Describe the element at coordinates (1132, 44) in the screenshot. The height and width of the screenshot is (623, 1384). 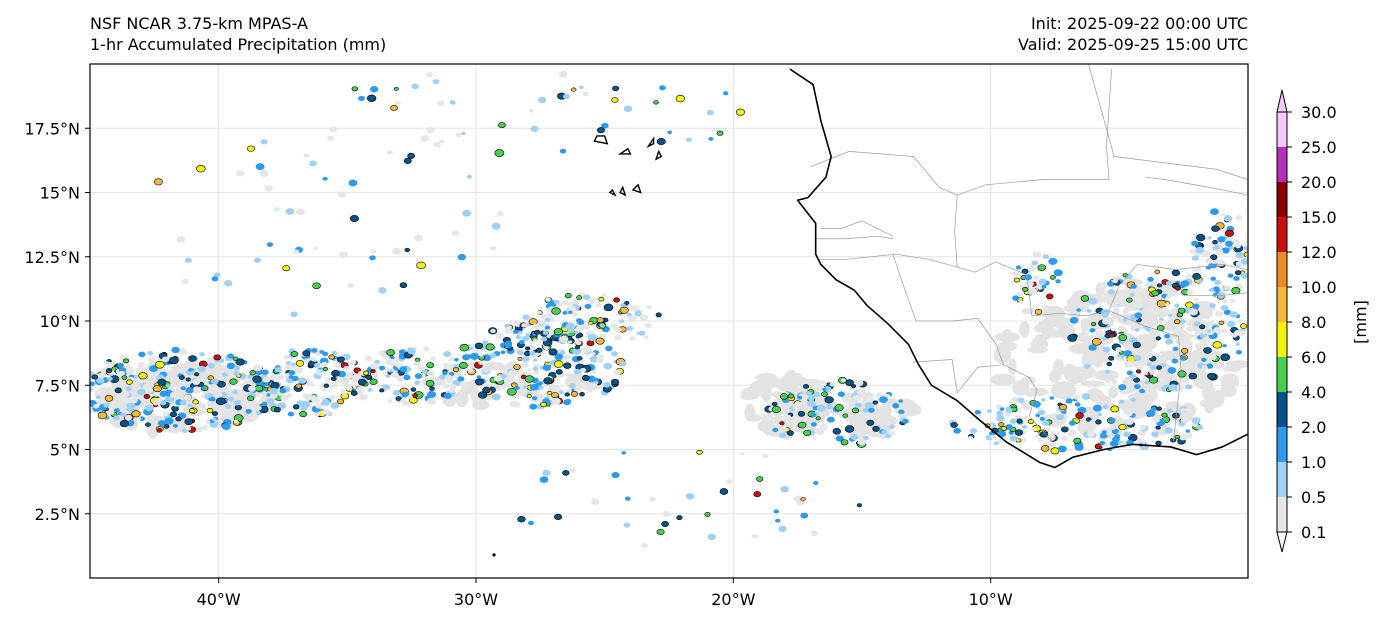
I see `valid-time: Valid: 2025-09-25 15:00 UTC` at that location.